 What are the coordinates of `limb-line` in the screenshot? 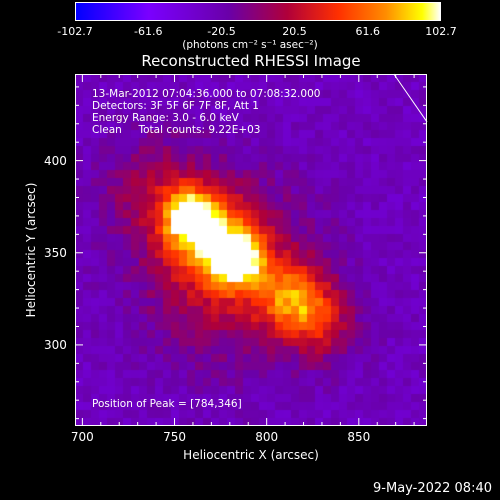 It's located at (410, 98).